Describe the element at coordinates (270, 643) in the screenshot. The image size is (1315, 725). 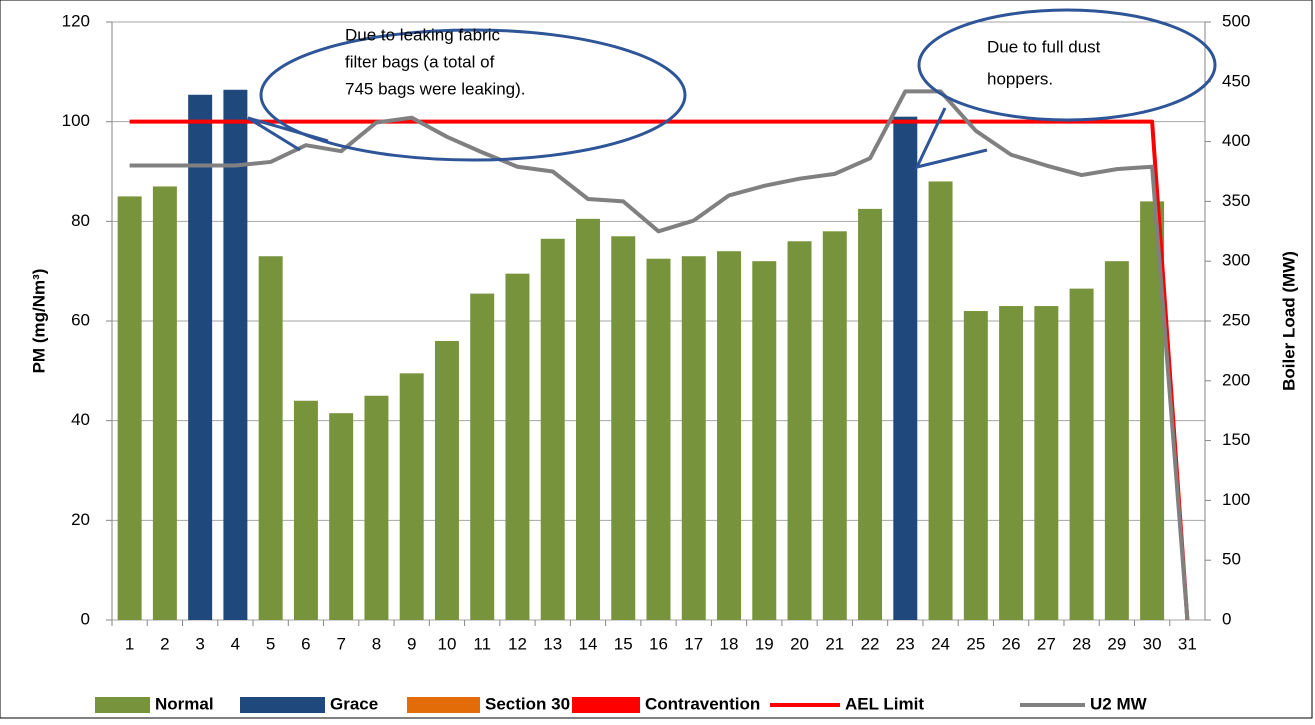
I see `x-tick-label: 5` at that location.